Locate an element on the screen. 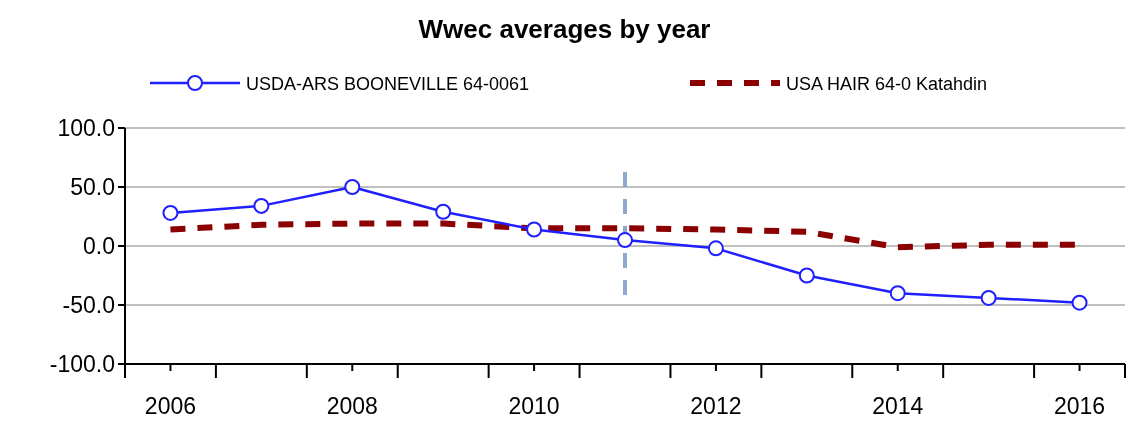 The height and width of the screenshot is (436, 1129). chart-title: Wwec averages by year is located at coordinates (564, 29).